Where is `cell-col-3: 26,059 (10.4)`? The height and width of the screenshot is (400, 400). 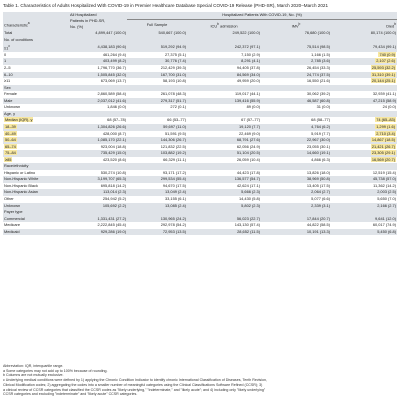
cell-col-3: 26,059 (10.4) is located at coordinates (248, 159).